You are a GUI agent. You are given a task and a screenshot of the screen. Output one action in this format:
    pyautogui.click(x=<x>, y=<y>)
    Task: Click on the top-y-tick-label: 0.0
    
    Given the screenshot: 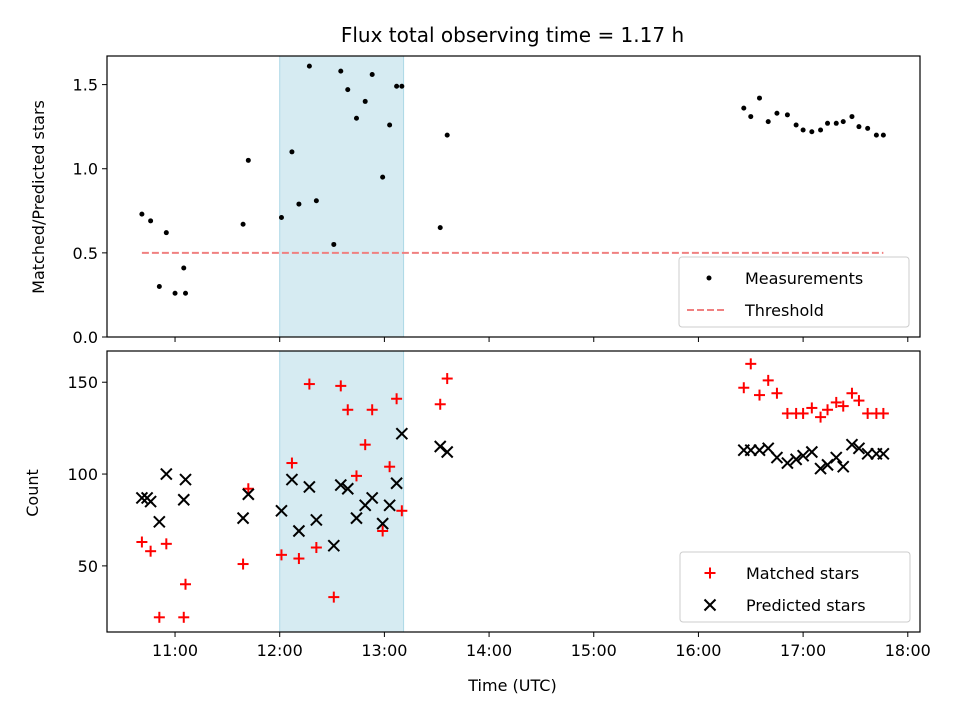 What is the action you would take?
    pyautogui.click(x=85, y=337)
    